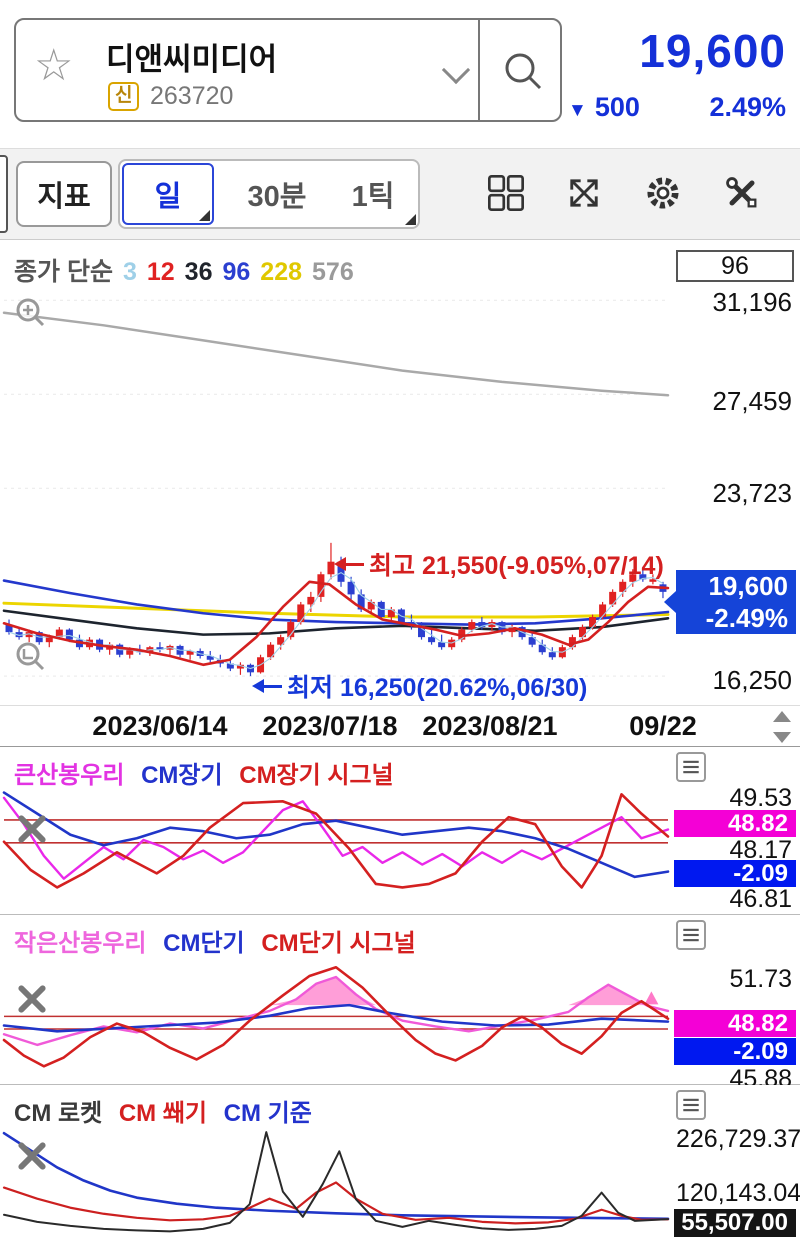 This screenshot has width=800, height=1252. What do you see at coordinates (746, 618) in the screenshot?
I see `tag-percent: -2.49%` at bounding box center [746, 618].